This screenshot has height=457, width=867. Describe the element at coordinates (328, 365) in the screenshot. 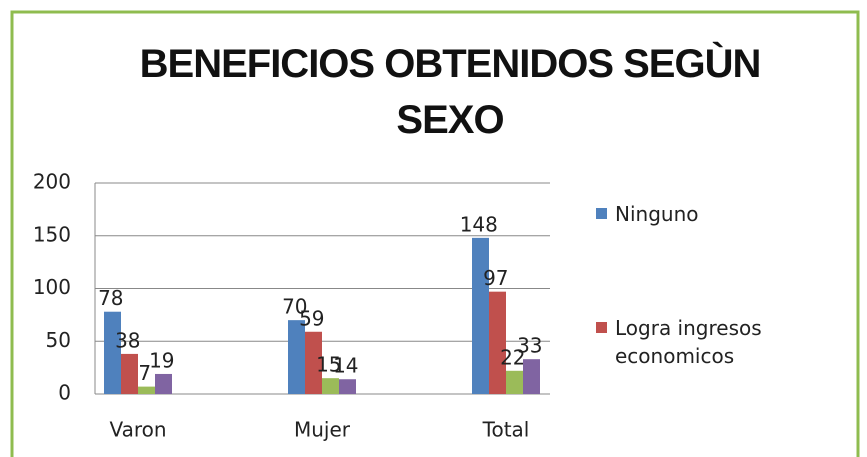

I see `data-label: 15` at that location.